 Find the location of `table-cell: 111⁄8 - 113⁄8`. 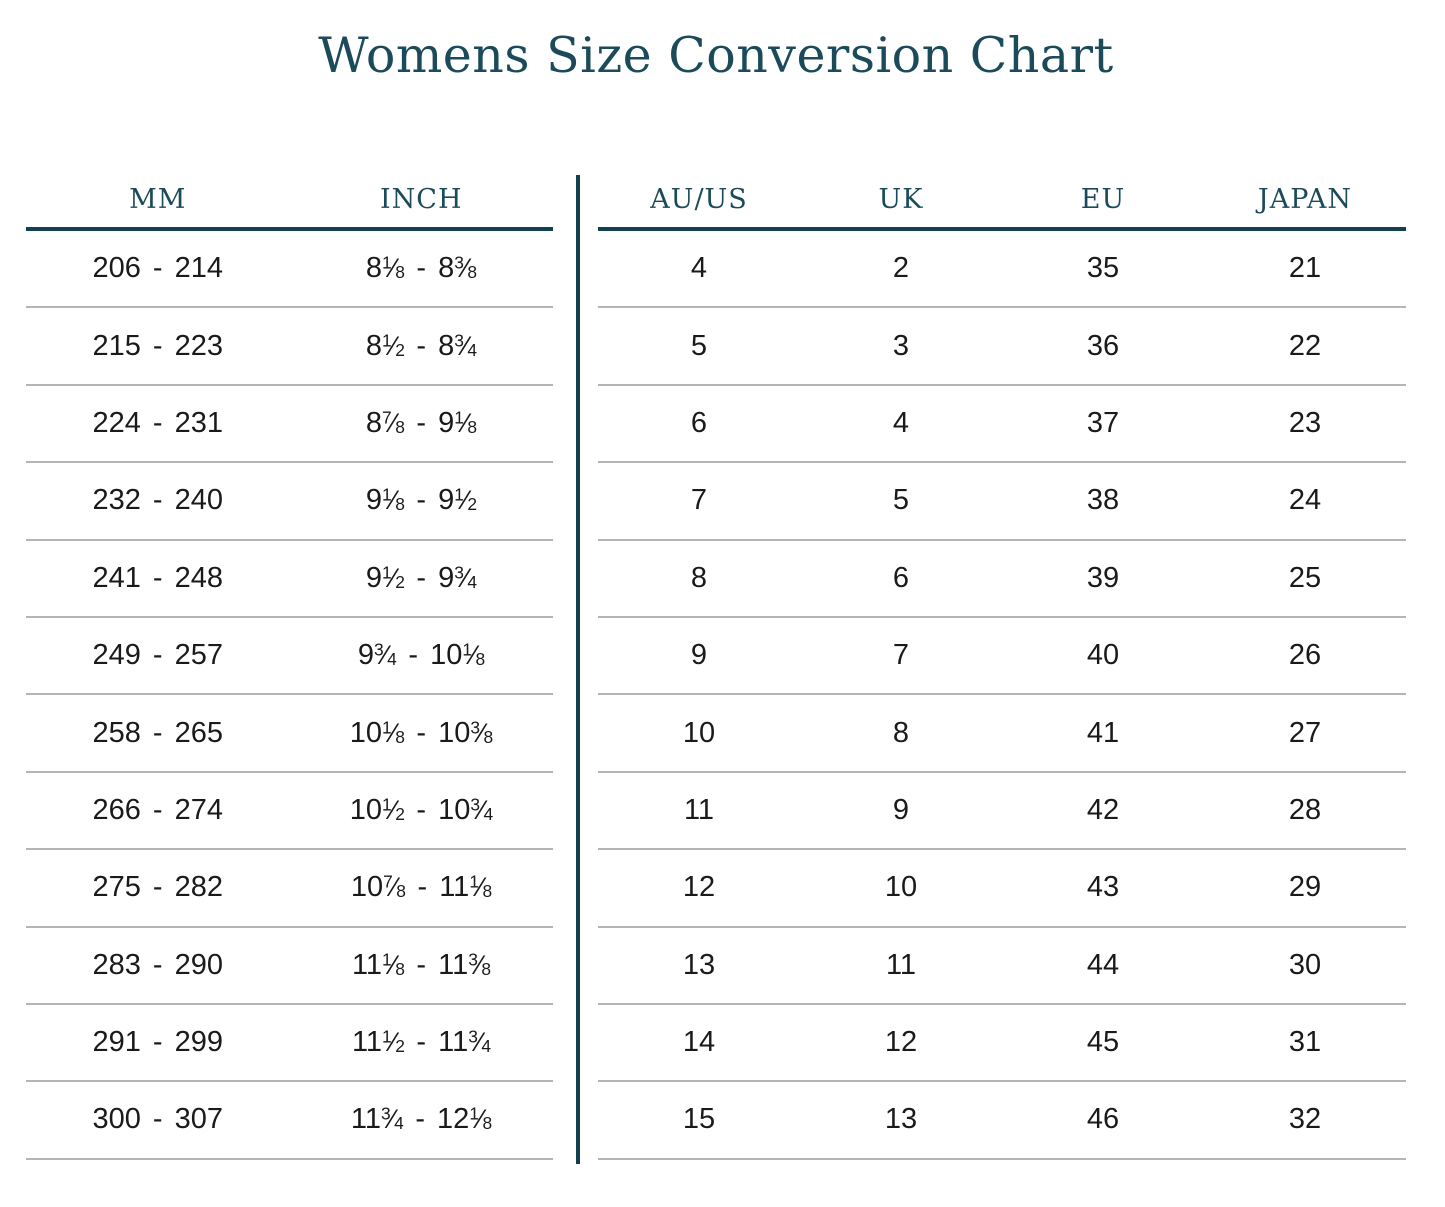

table-cell: 111⁄8 - 113⁄8 is located at coordinates (421, 964).